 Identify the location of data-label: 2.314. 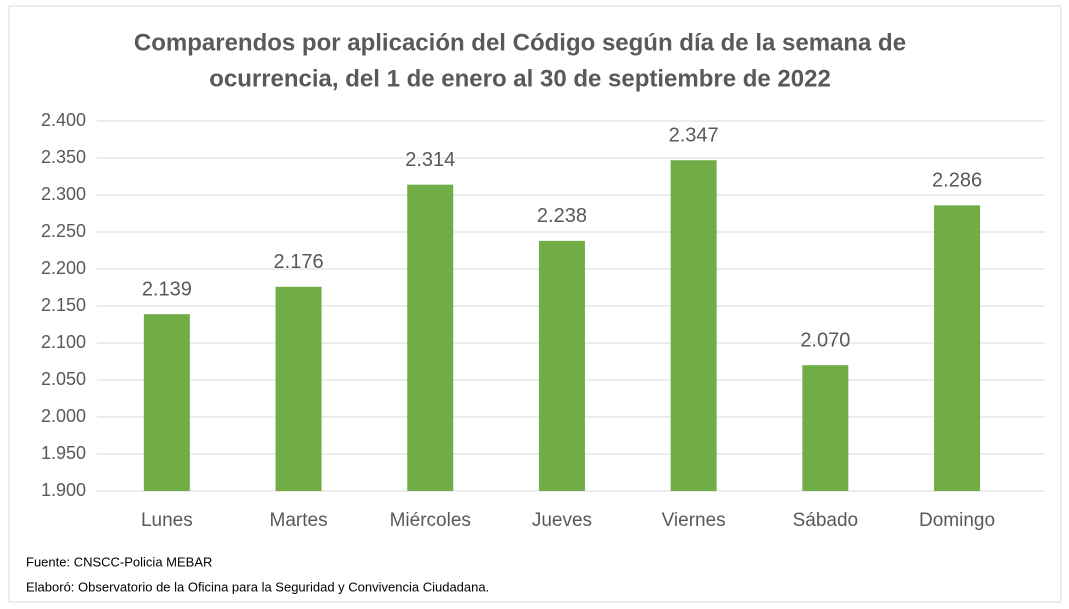
(430, 160).